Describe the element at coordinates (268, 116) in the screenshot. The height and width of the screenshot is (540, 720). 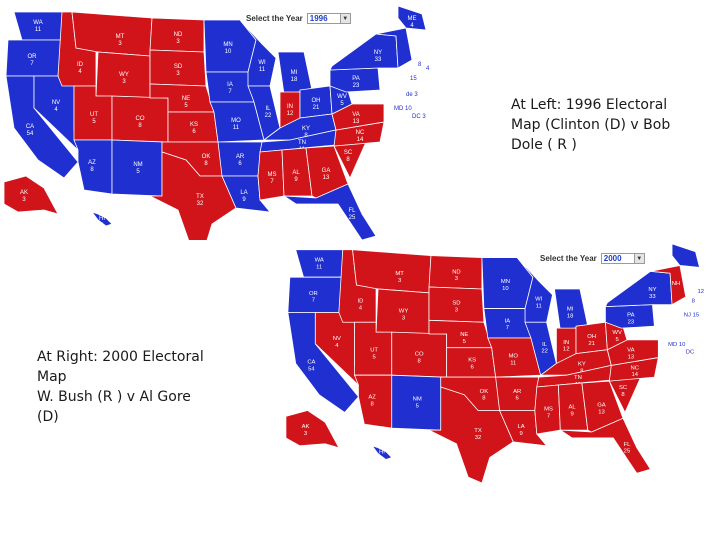
I see `state-electoral-votes: 22` at that location.